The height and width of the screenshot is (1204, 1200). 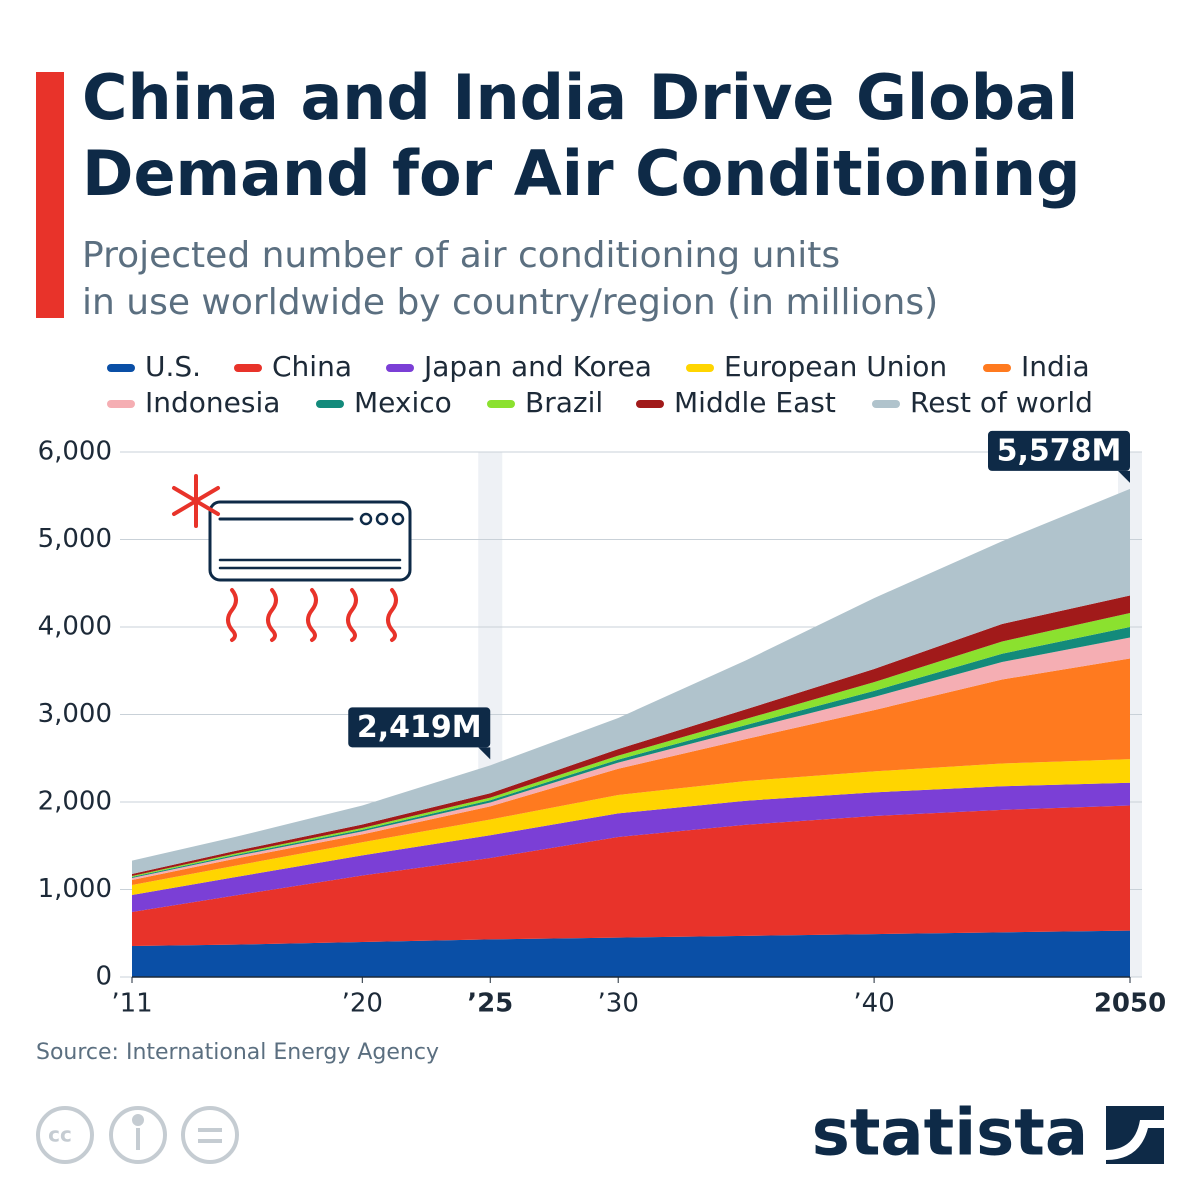 I want to click on annotation-label: 2,419M, so click(x=419, y=727).